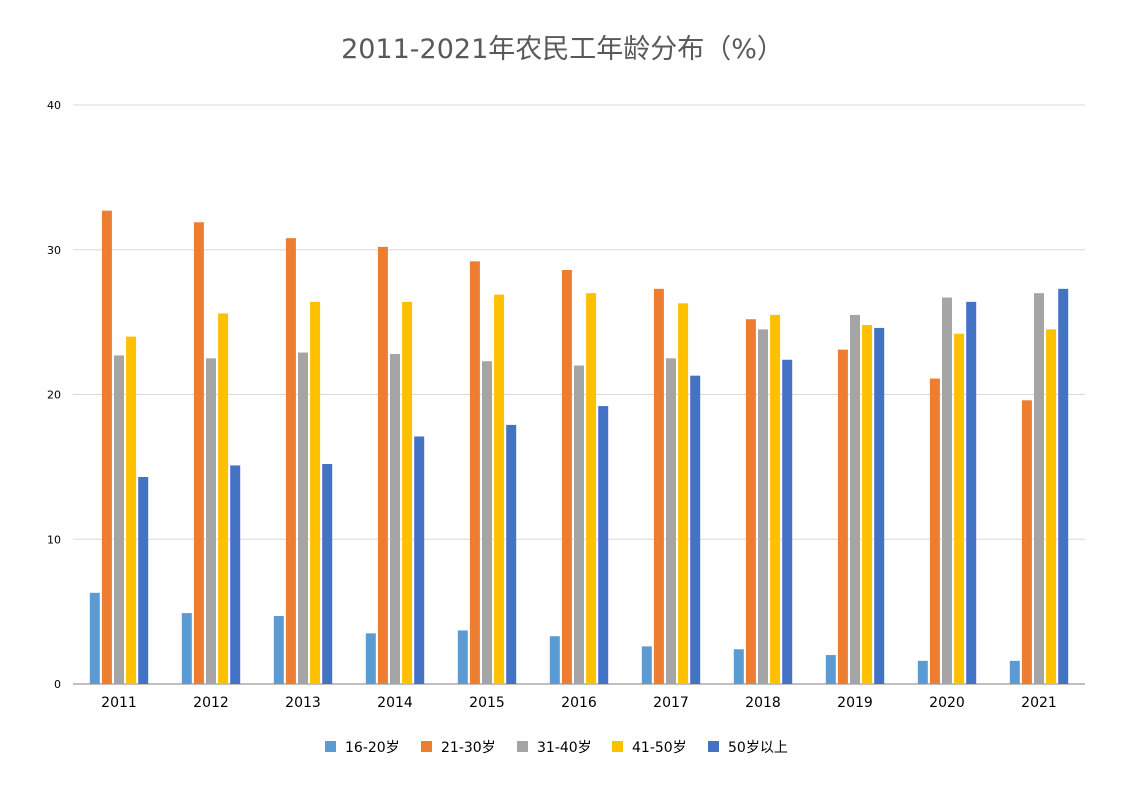 The image size is (1125, 798). Describe the element at coordinates (54, 105) in the screenshot. I see `y-tick-label: 40` at that location.